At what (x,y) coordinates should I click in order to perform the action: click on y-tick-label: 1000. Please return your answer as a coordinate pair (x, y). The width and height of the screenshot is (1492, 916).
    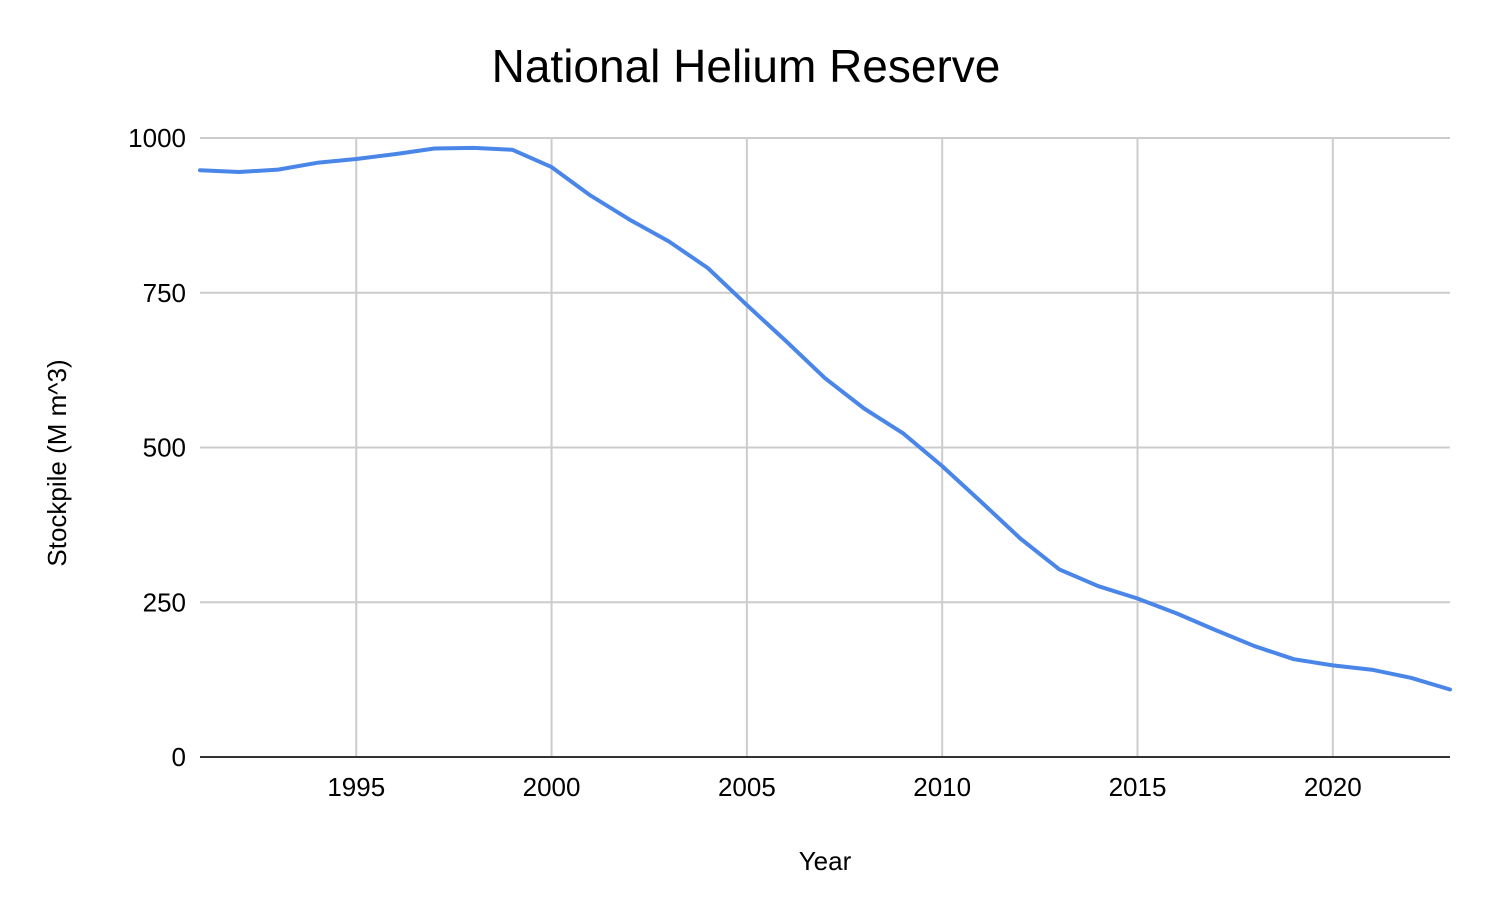
    Looking at the image, I should click on (157, 138).